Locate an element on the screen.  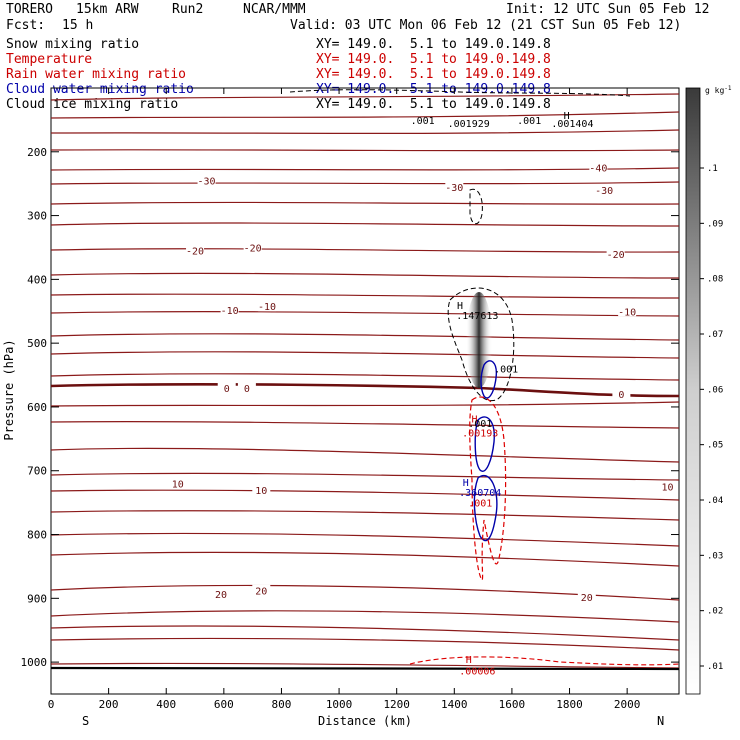
colorbar-tick-label: .05 is located at coordinates (715, 446).